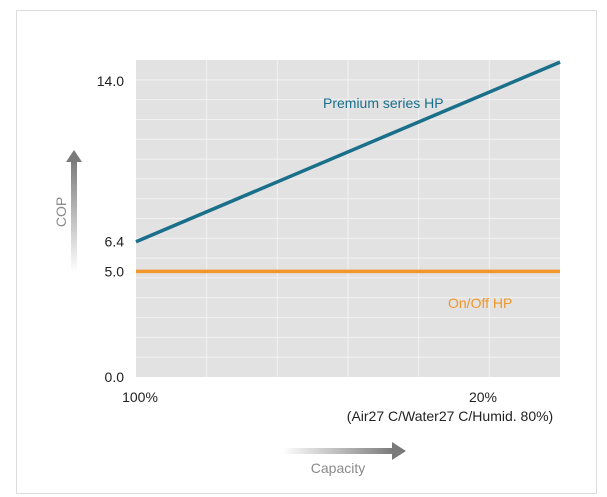  I want to click on x-tick-label-100: 100%, so click(140, 397).